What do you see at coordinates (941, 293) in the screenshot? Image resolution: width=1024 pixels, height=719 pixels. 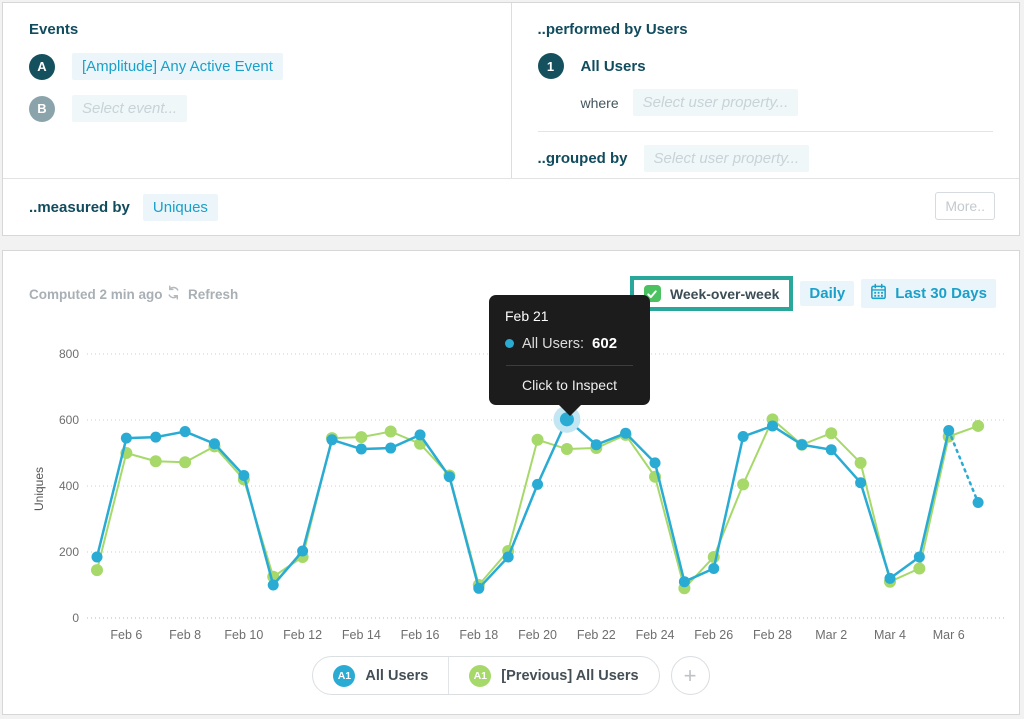 I see `date-range-label: Last 30 Days` at bounding box center [941, 293].